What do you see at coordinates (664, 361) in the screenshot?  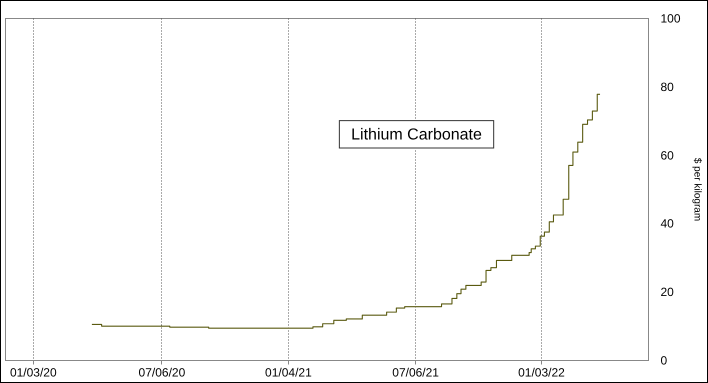 I see `y-tick-label: 0` at bounding box center [664, 361].